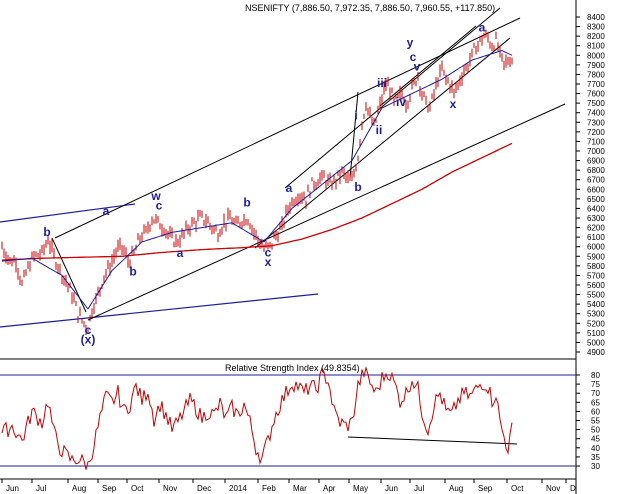 The image size is (625, 494). I want to click on price-tick-label: 8000, so click(596, 55).